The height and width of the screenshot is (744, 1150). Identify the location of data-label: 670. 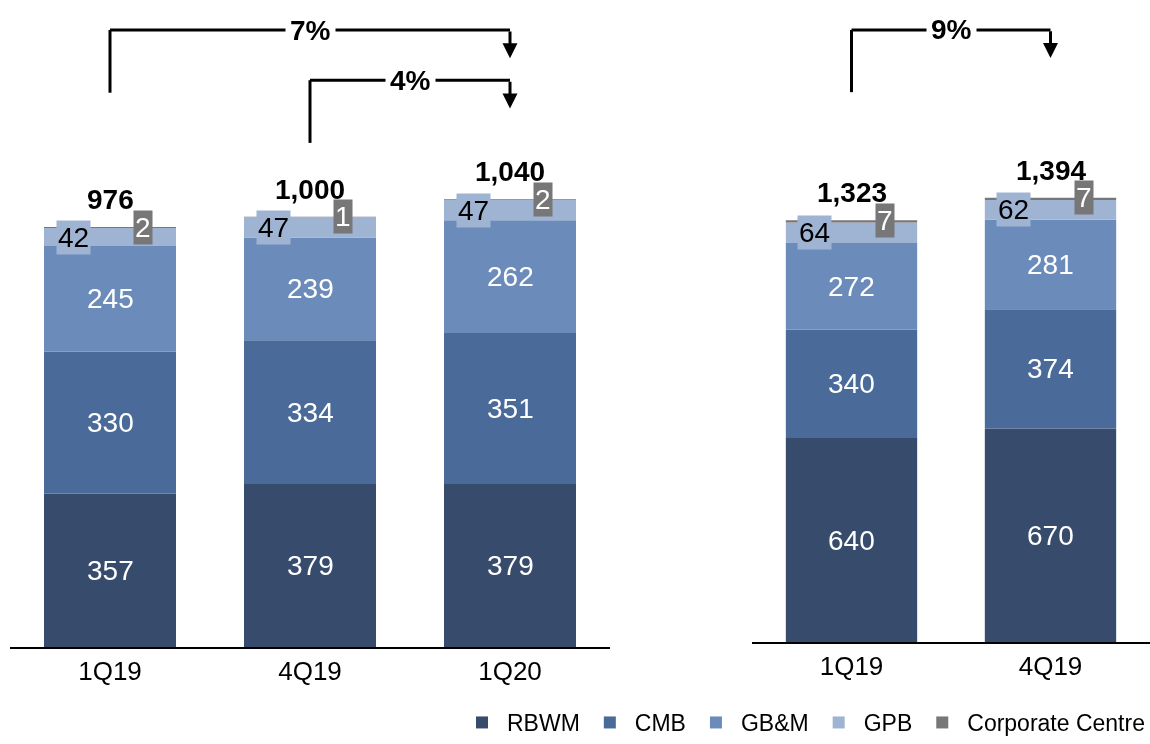
(1050, 535).